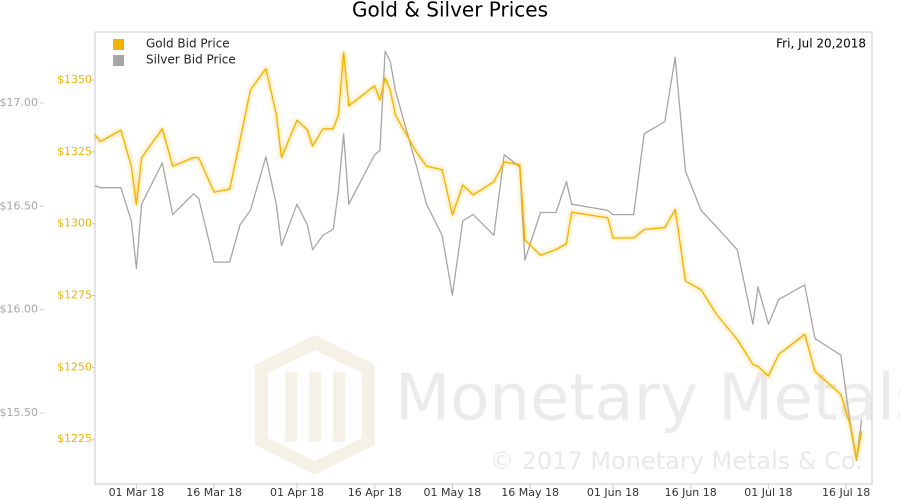  What do you see at coordinates (846, 492) in the screenshot?
I see `x-tick-label: 16 Jul 18` at bounding box center [846, 492].